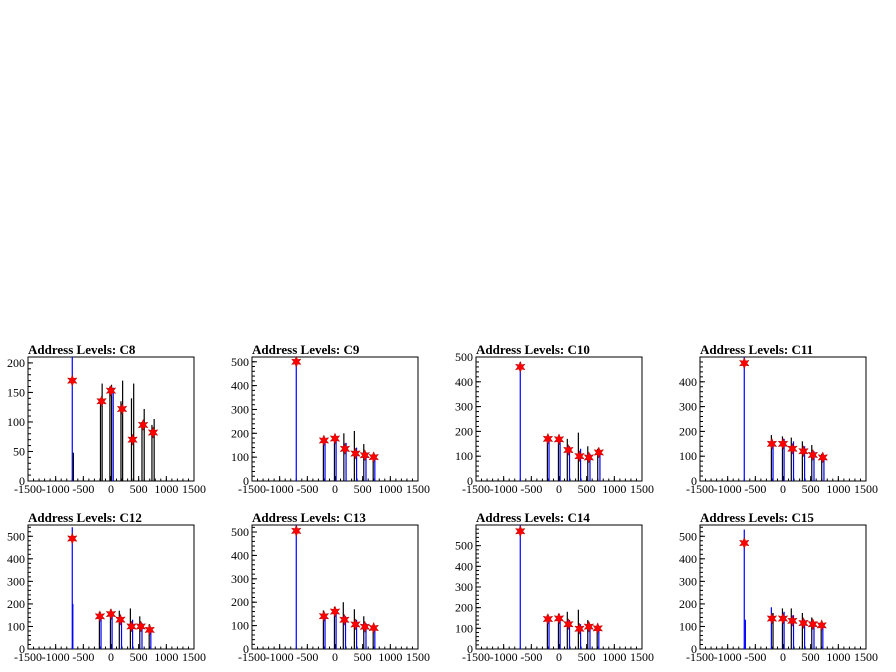 This screenshot has width=896, height=672. I want to click on chart-title: Address Levels: C12, so click(85, 517).